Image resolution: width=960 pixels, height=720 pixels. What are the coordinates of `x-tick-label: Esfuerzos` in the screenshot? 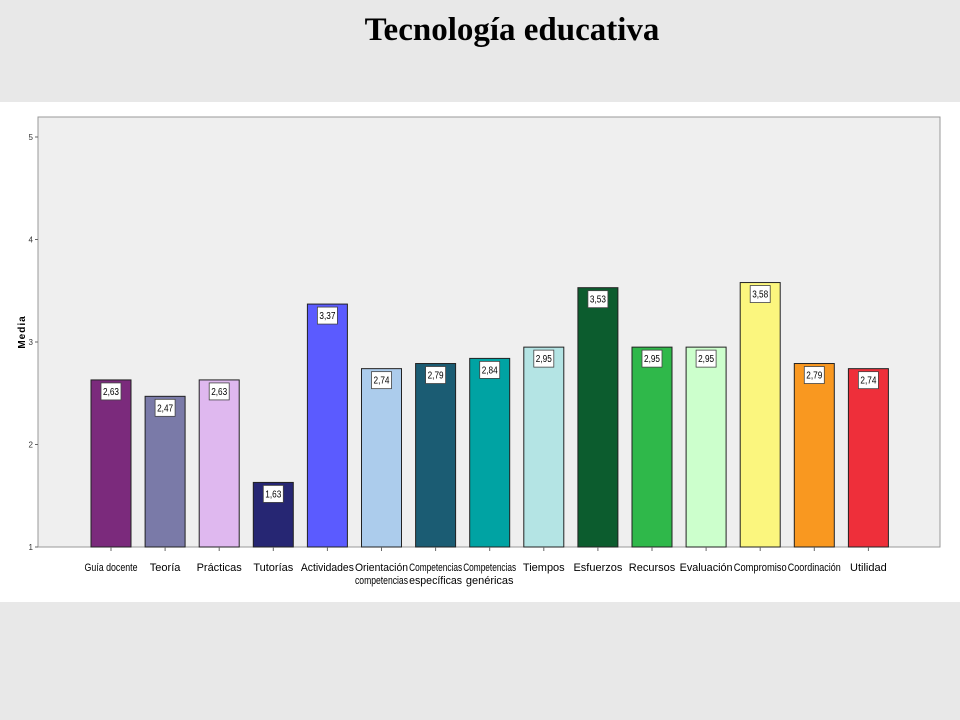 It's located at (597, 568).